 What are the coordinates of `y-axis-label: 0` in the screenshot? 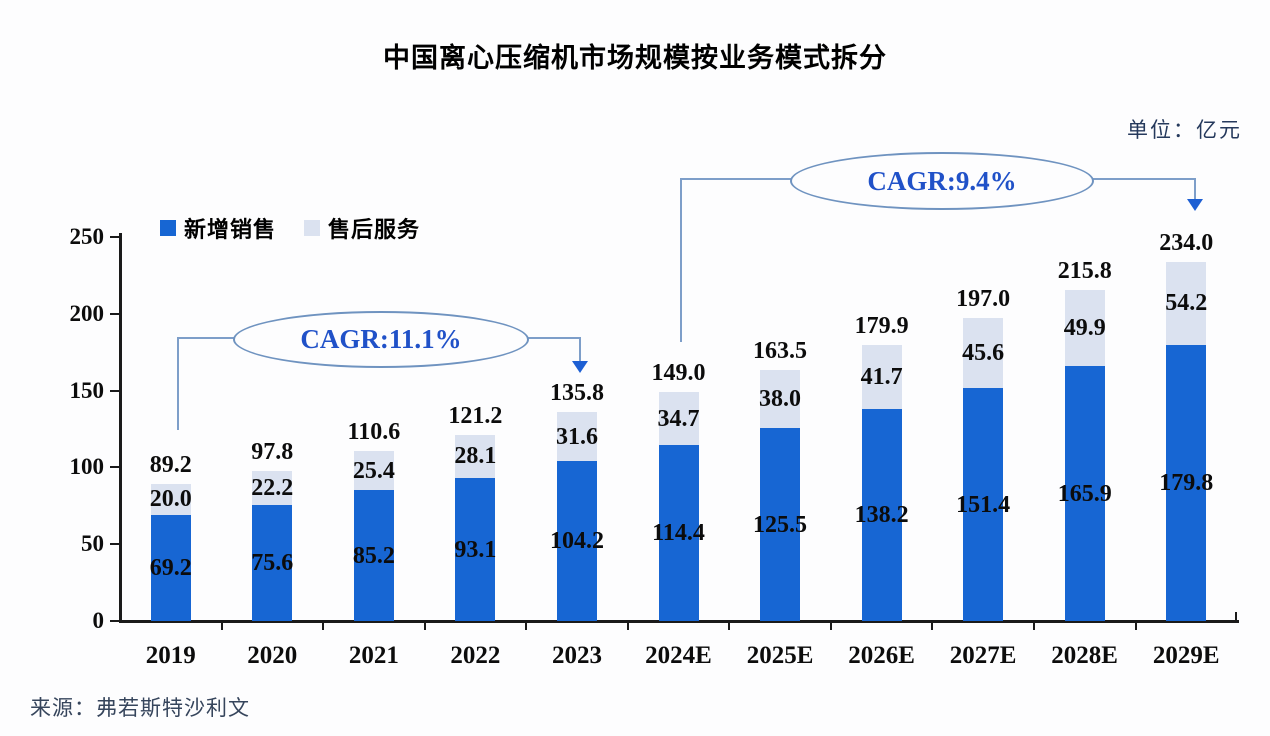 It's located at (98, 620).